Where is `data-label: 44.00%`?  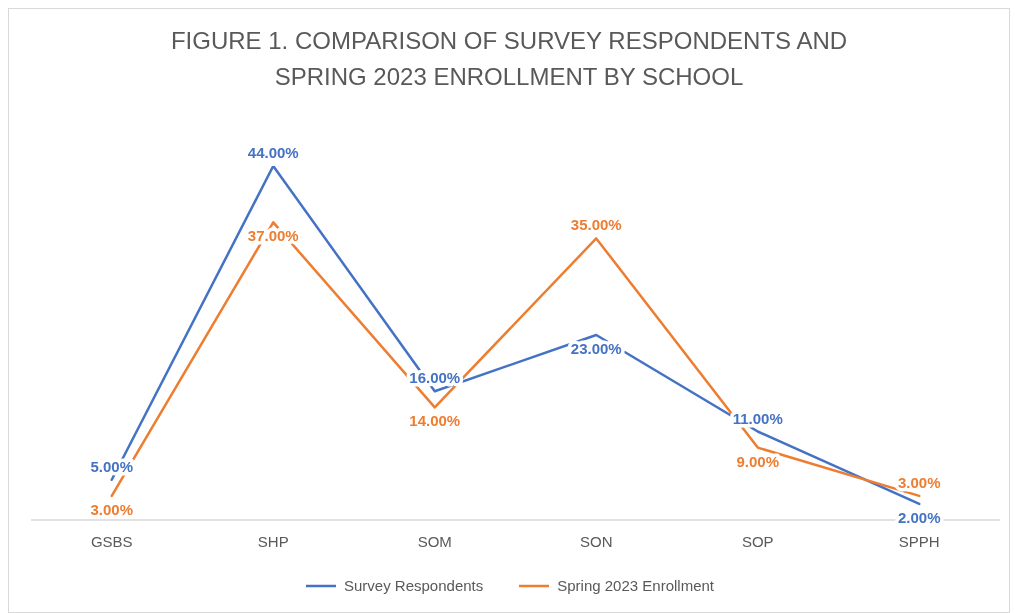
data-label: 44.00% is located at coordinates (273, 152).